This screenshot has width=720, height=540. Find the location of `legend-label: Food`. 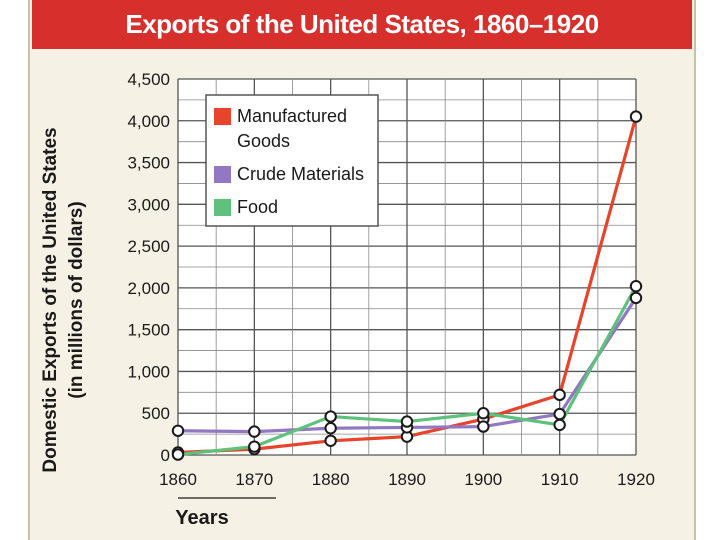

legend-label: Food is located at coordinates (257, 207).